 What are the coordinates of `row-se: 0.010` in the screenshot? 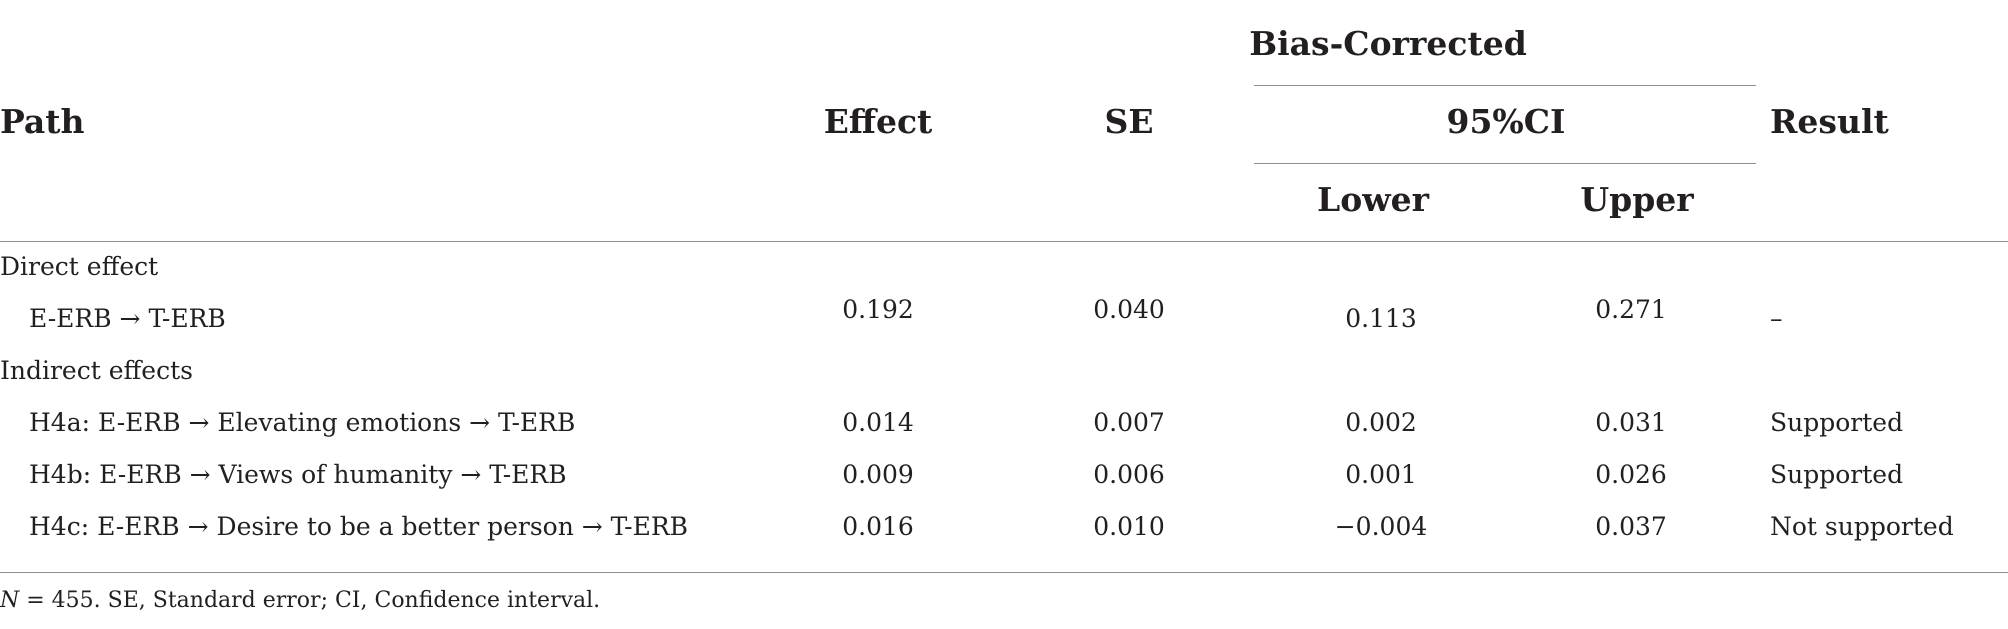 It's located at (1129, 526).